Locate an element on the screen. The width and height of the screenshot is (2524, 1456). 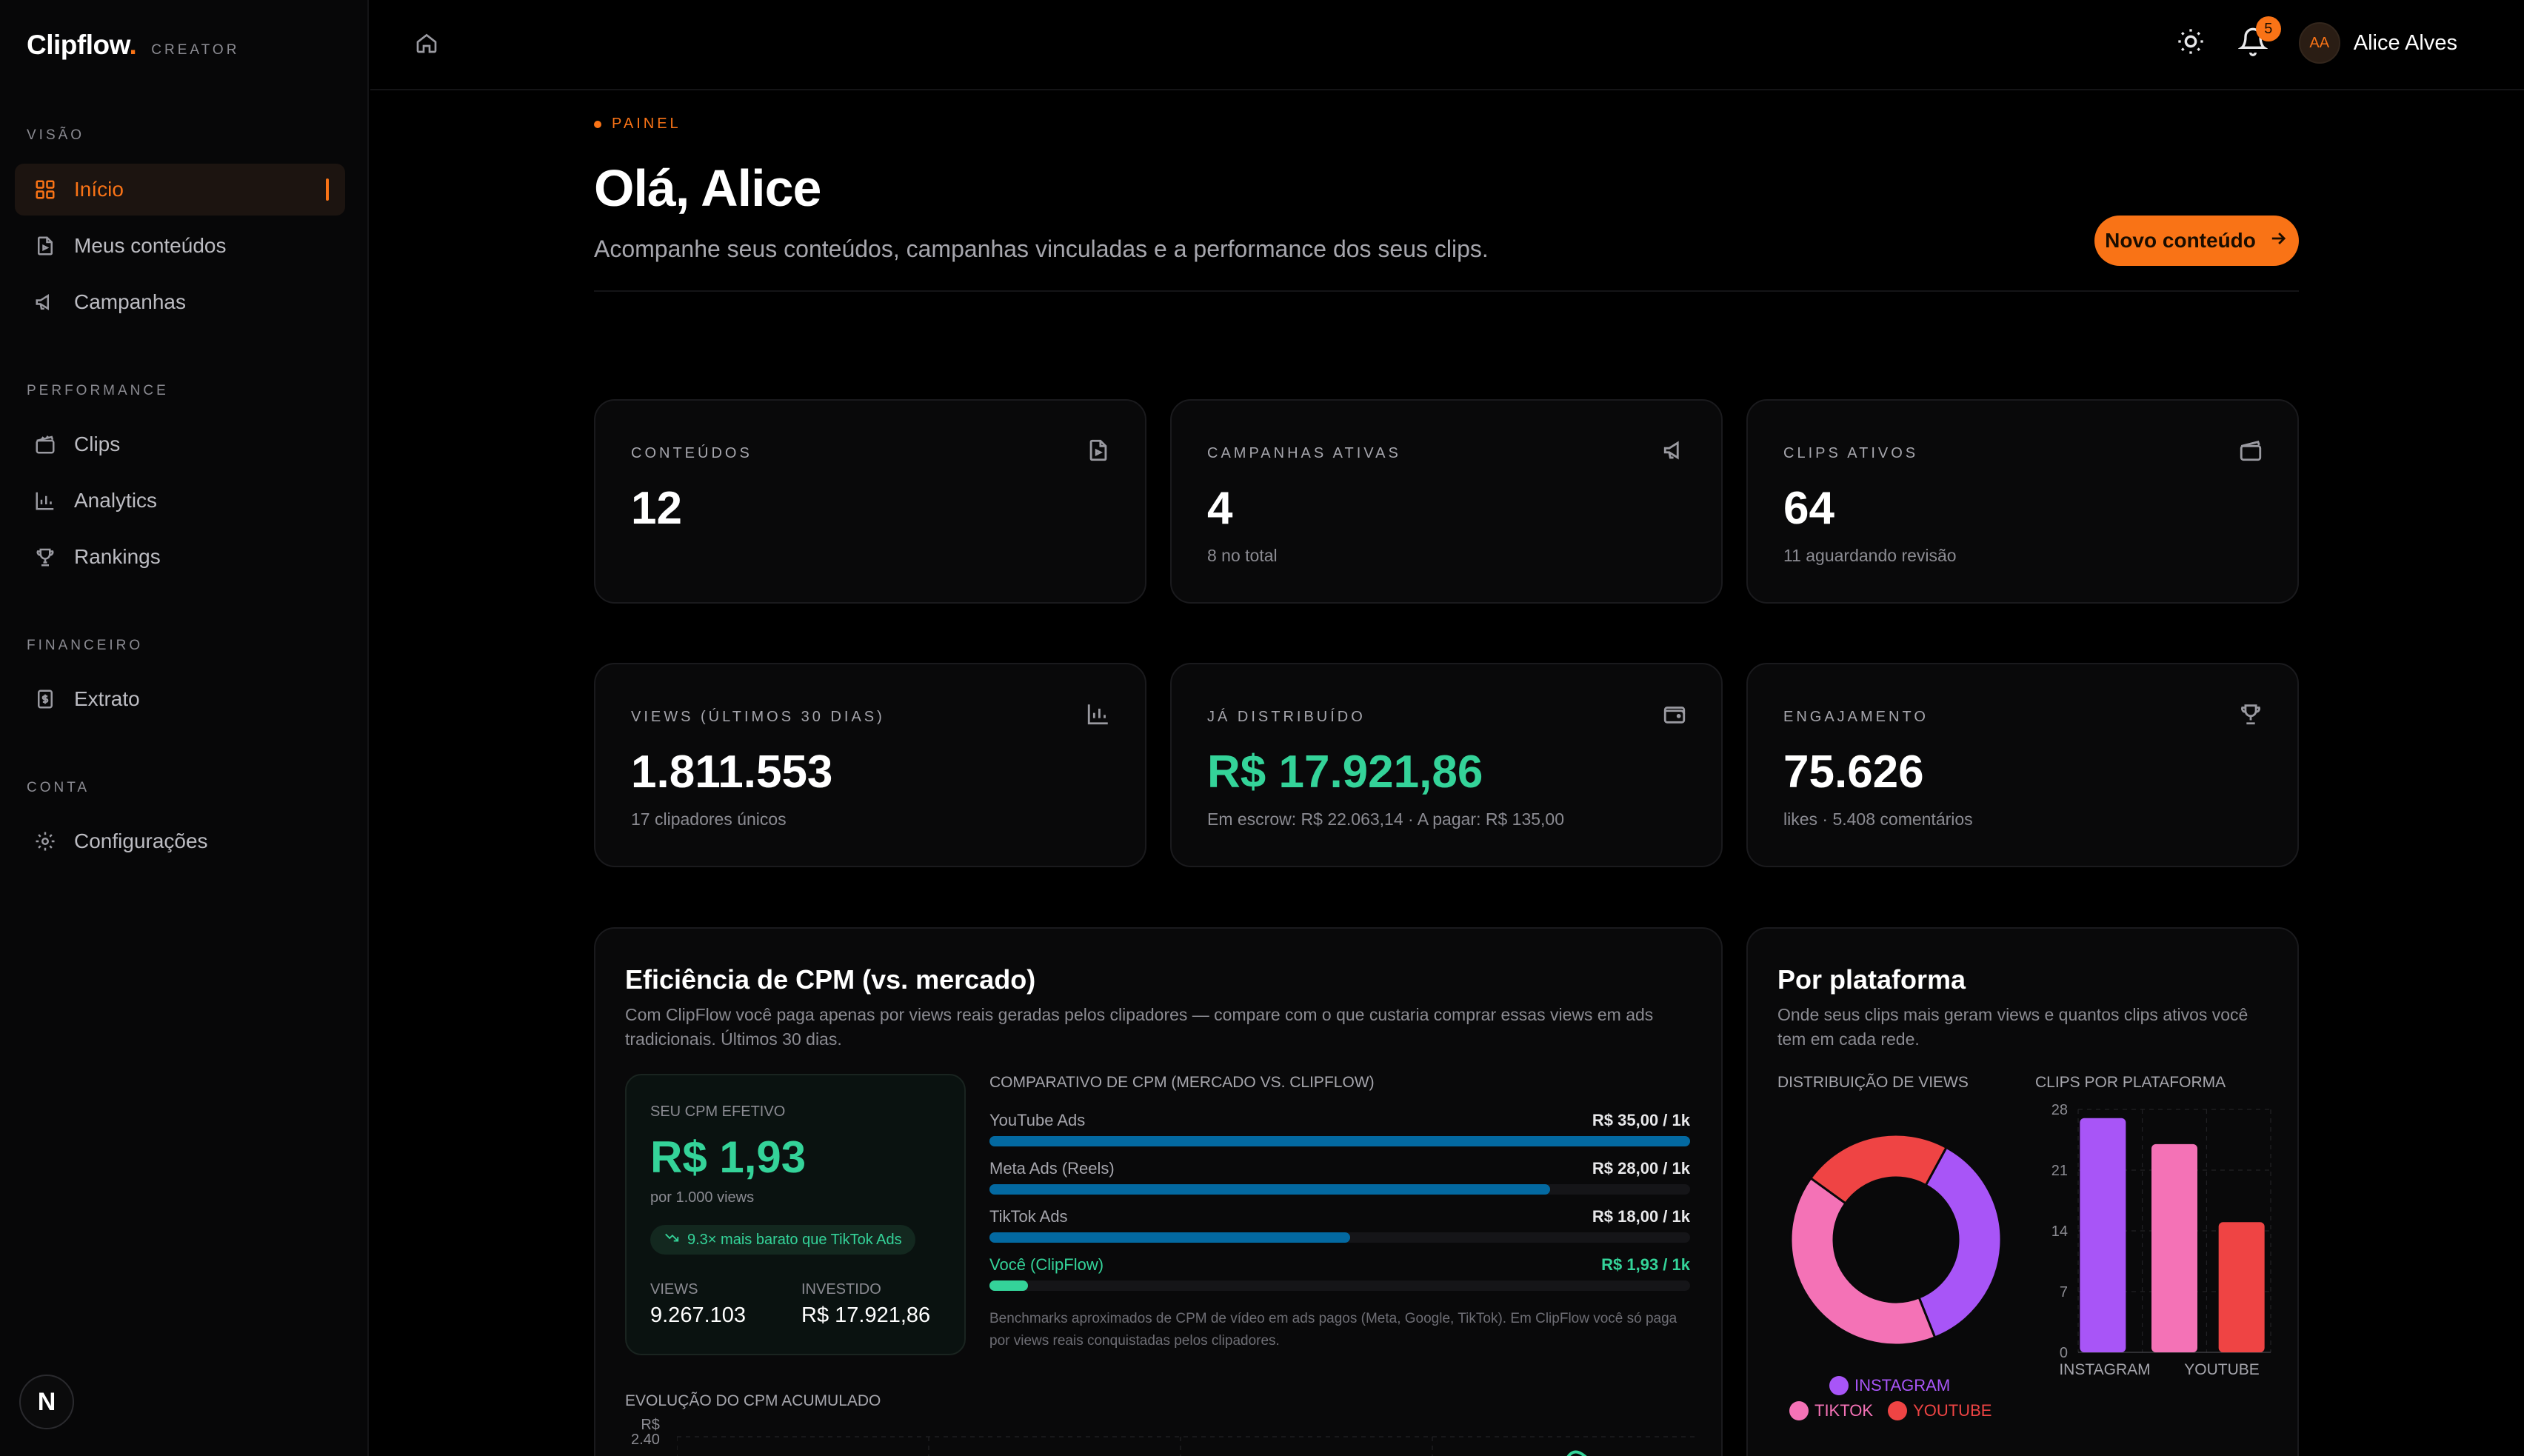
donut-legend-row-2: TIKTOK YOUTUBE is located at coordinates (1890, 1410).